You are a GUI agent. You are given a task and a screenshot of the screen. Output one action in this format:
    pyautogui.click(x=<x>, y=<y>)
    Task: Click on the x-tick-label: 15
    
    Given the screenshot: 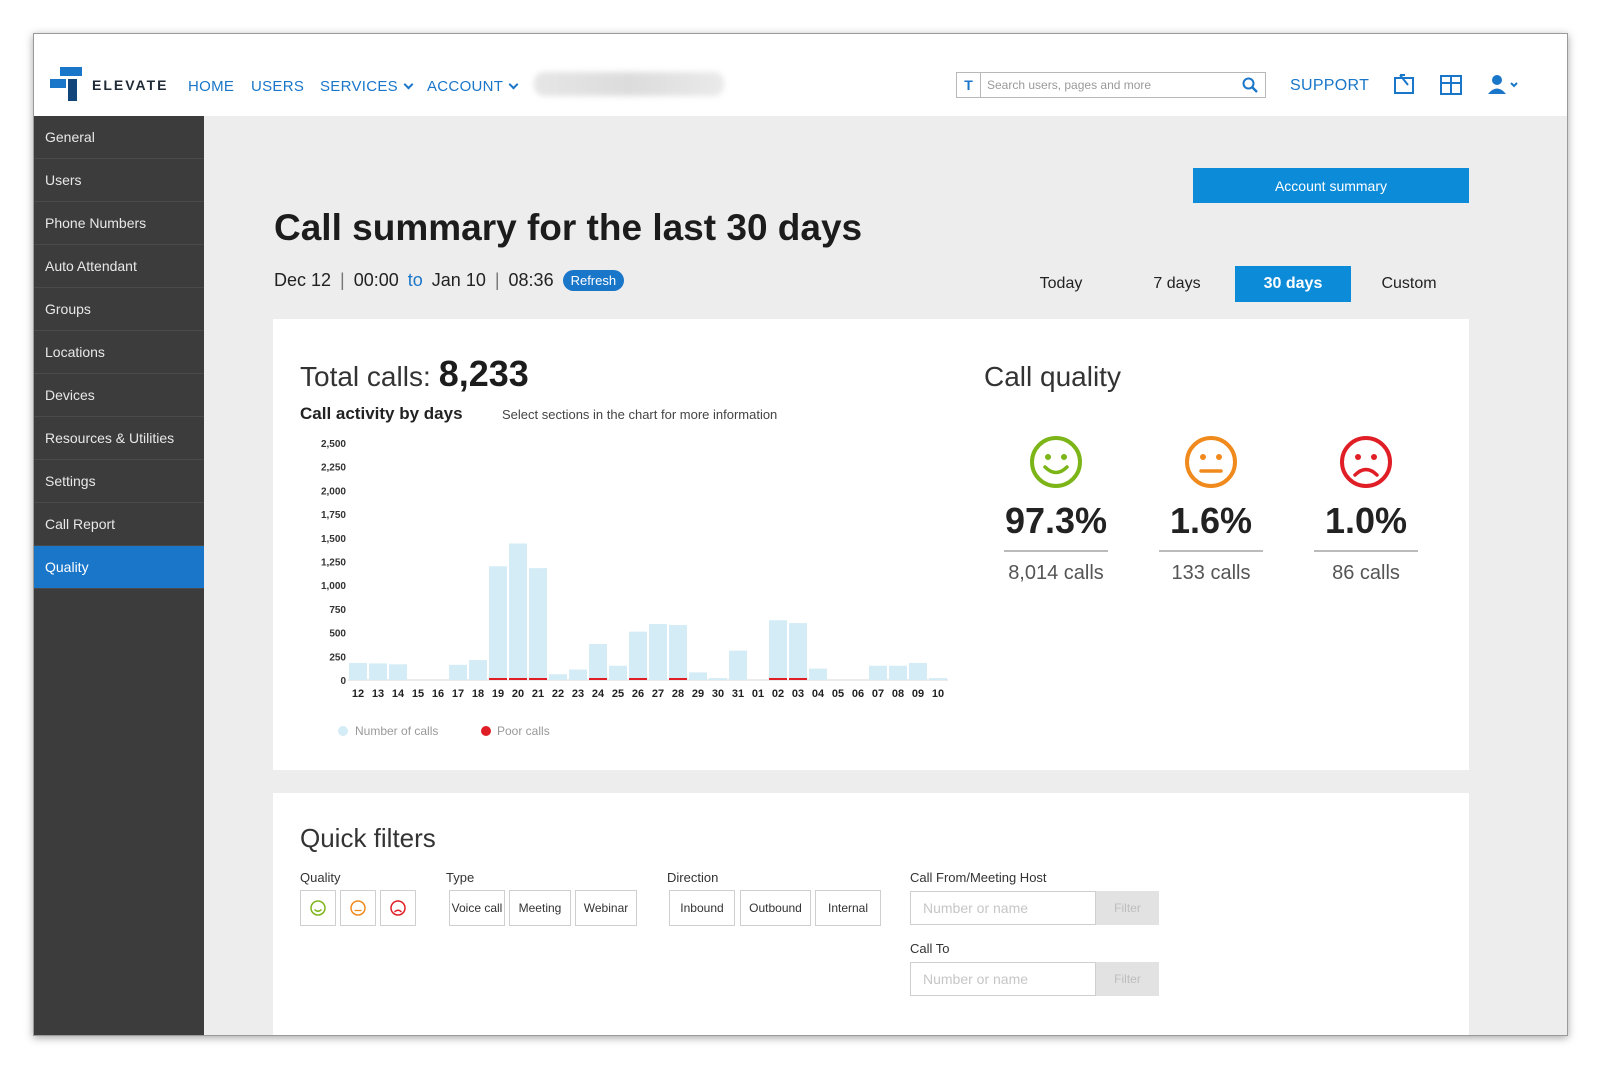 What is the action you would take?
    pyautogui.click(x=418, y=694)
    